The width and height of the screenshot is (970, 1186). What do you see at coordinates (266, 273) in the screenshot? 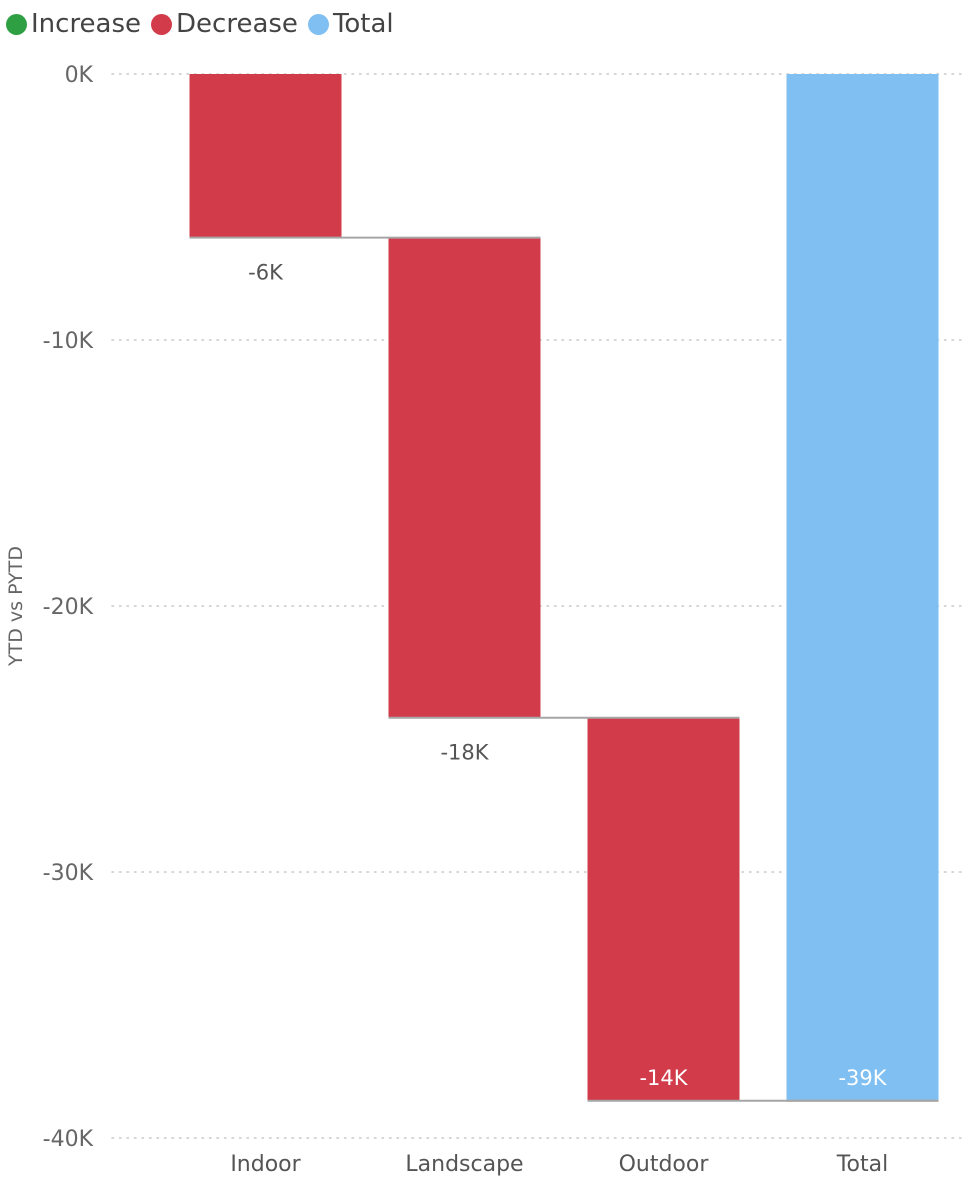
I see `data-label: -6K` at bounding box center [266, 273].